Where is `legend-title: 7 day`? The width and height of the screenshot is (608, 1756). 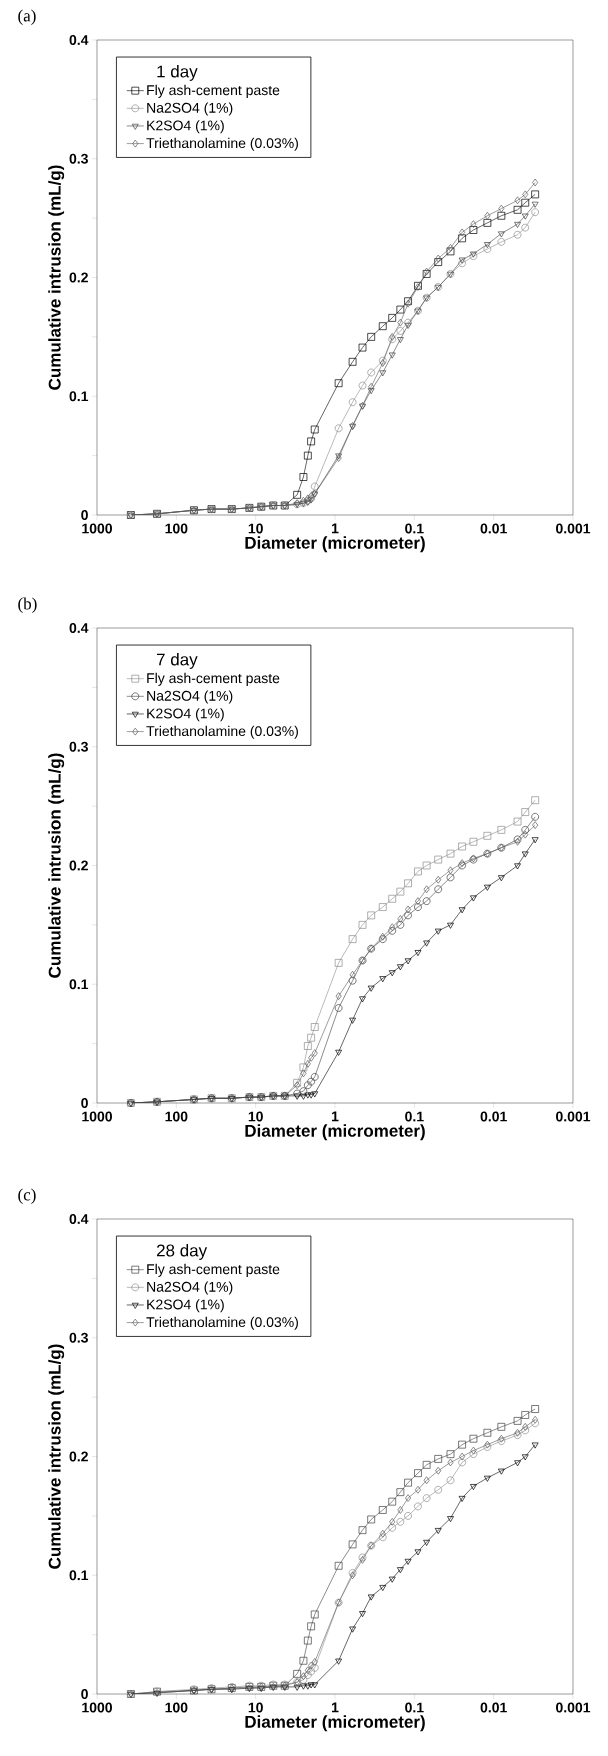
legend-title: 7 day is located at coordinates (177, 661).